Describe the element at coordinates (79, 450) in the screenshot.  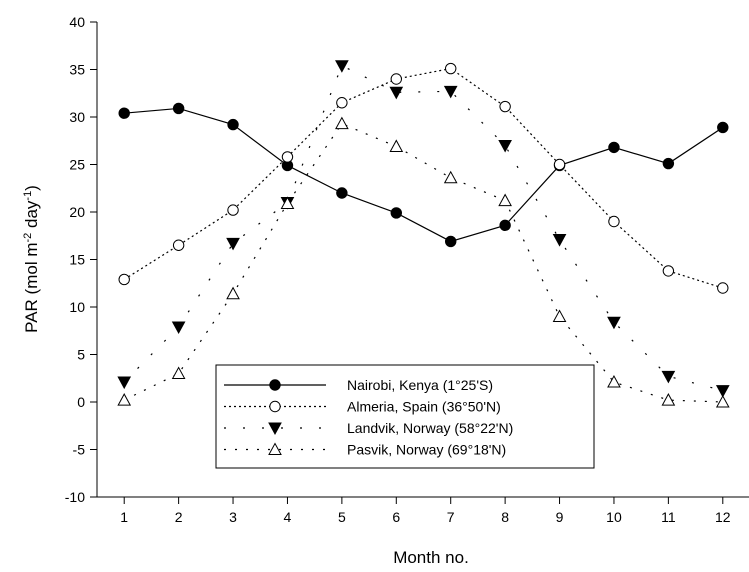
I see `y-tick-label: -5` at that location.